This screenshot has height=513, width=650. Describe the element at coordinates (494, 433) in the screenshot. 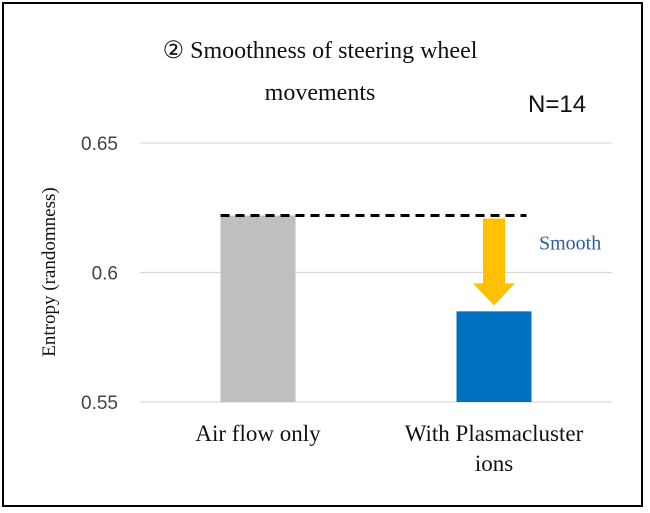

I see `x-category-label: With Plasmacluster` at that location.